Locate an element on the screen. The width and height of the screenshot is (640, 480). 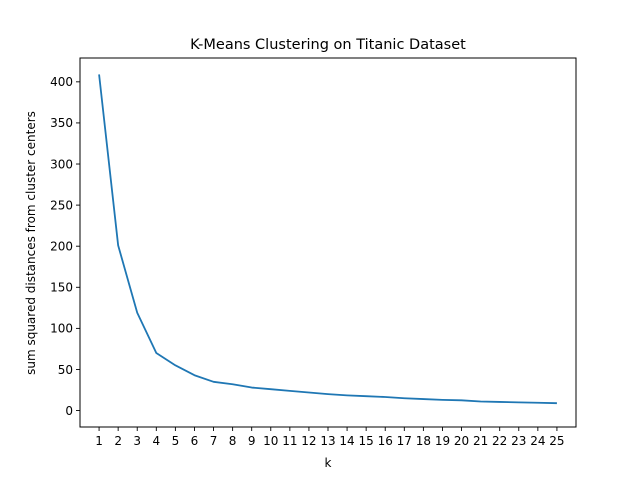
x-tick-label: 12 is located at coordinates (308, 441).